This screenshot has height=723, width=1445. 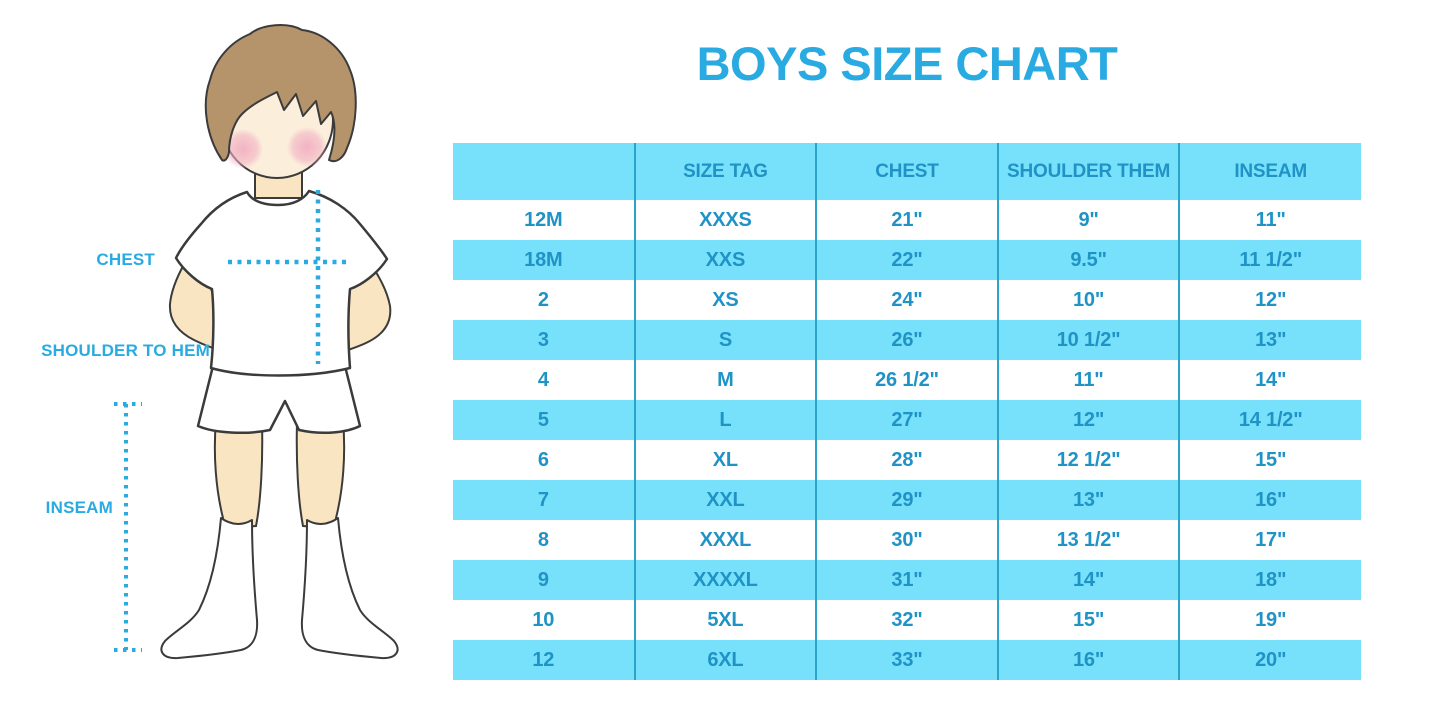 I want to click on left-blush, so click(x=243, y=149).